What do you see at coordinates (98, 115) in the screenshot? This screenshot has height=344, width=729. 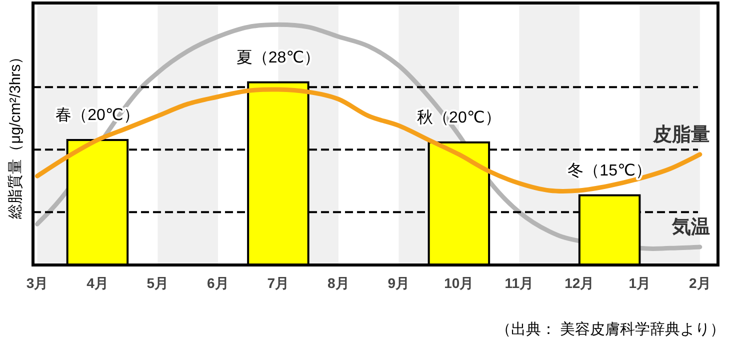 I see `annotation: 春（20℃）` at bounding box center [98, 115].